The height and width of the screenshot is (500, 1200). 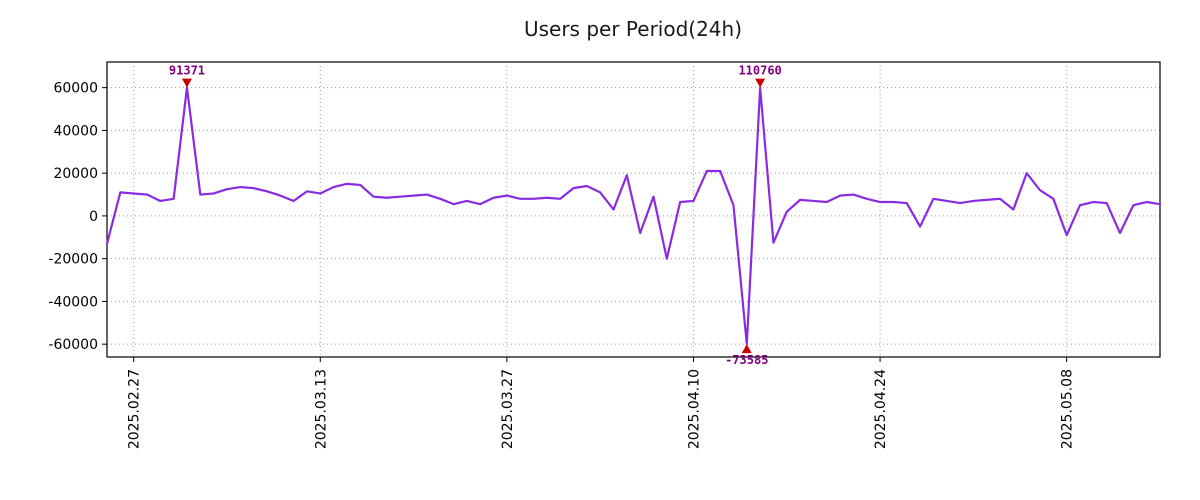 I want to click on x-tick-label: 2025.03.13, so click(x=321, y=409).